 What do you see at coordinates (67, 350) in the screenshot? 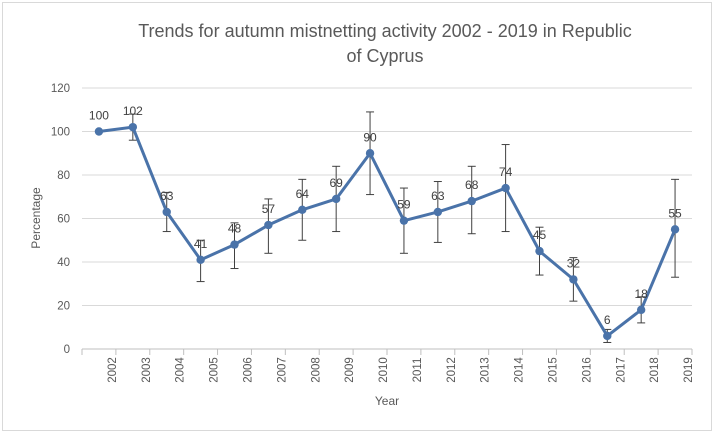
I see `y-tick-label: 0` at bounding box center [67, 350].